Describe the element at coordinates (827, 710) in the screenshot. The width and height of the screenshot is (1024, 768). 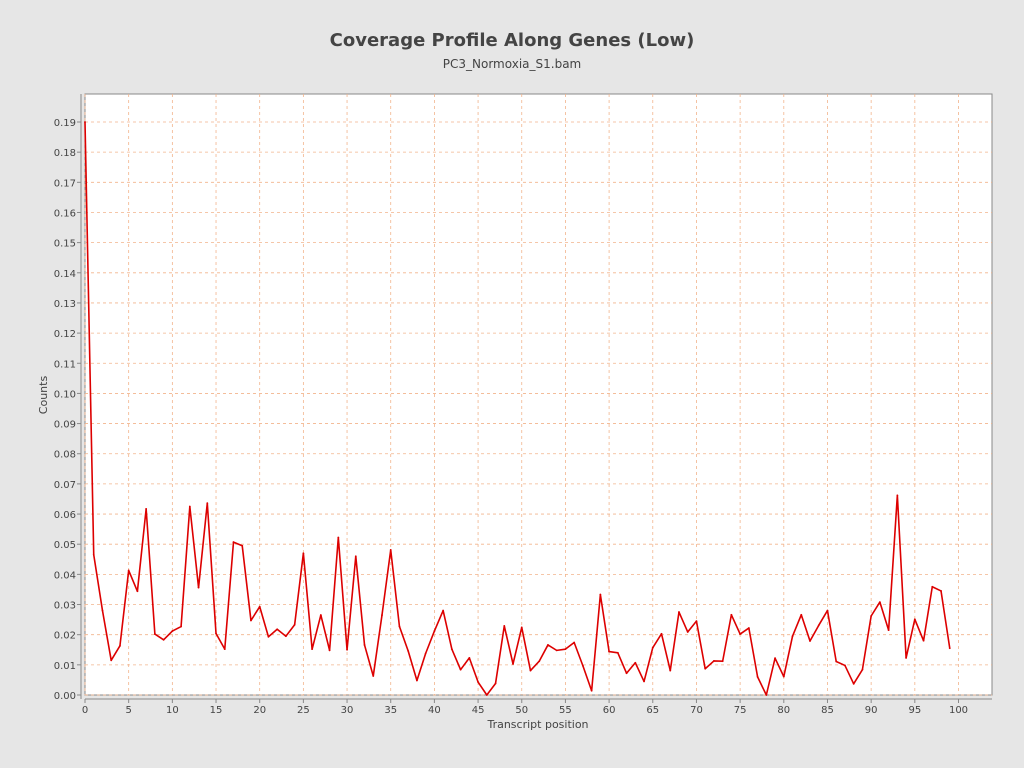
I see `x-tick-label: 85` at that location.